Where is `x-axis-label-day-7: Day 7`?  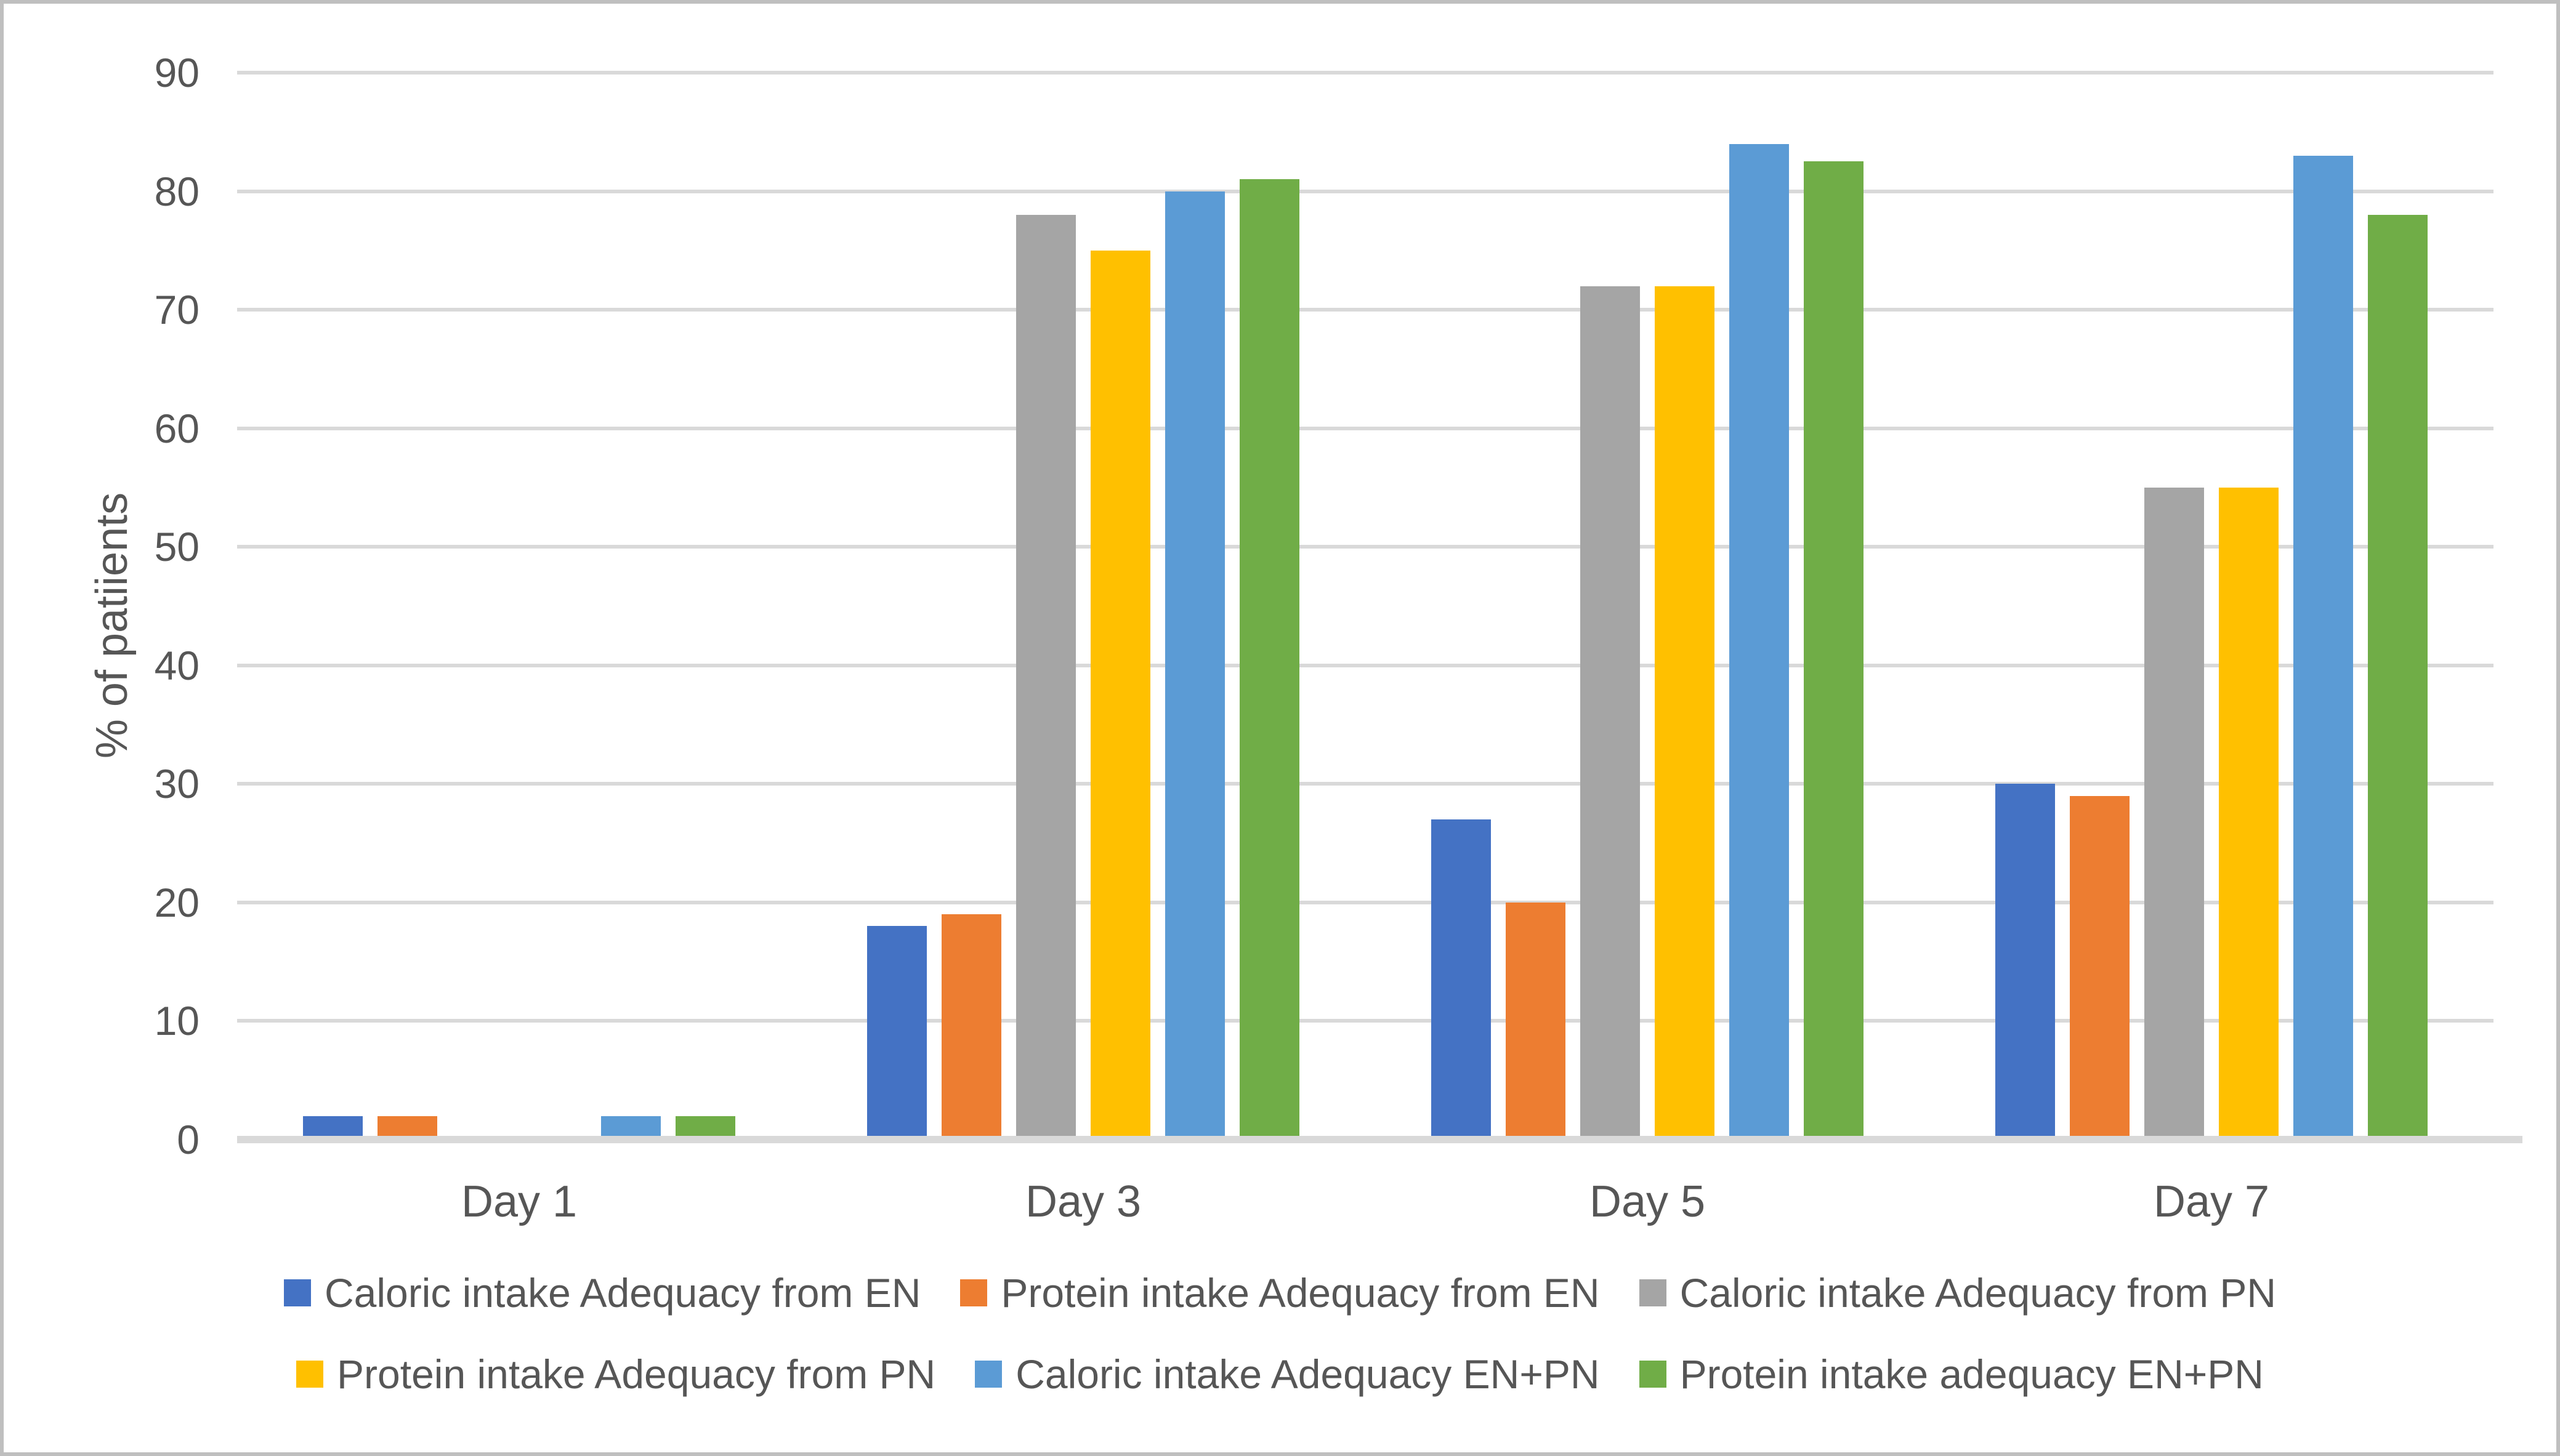 x-axis-label-day-7: Day 7 is located at coordinates (2211, 1201).